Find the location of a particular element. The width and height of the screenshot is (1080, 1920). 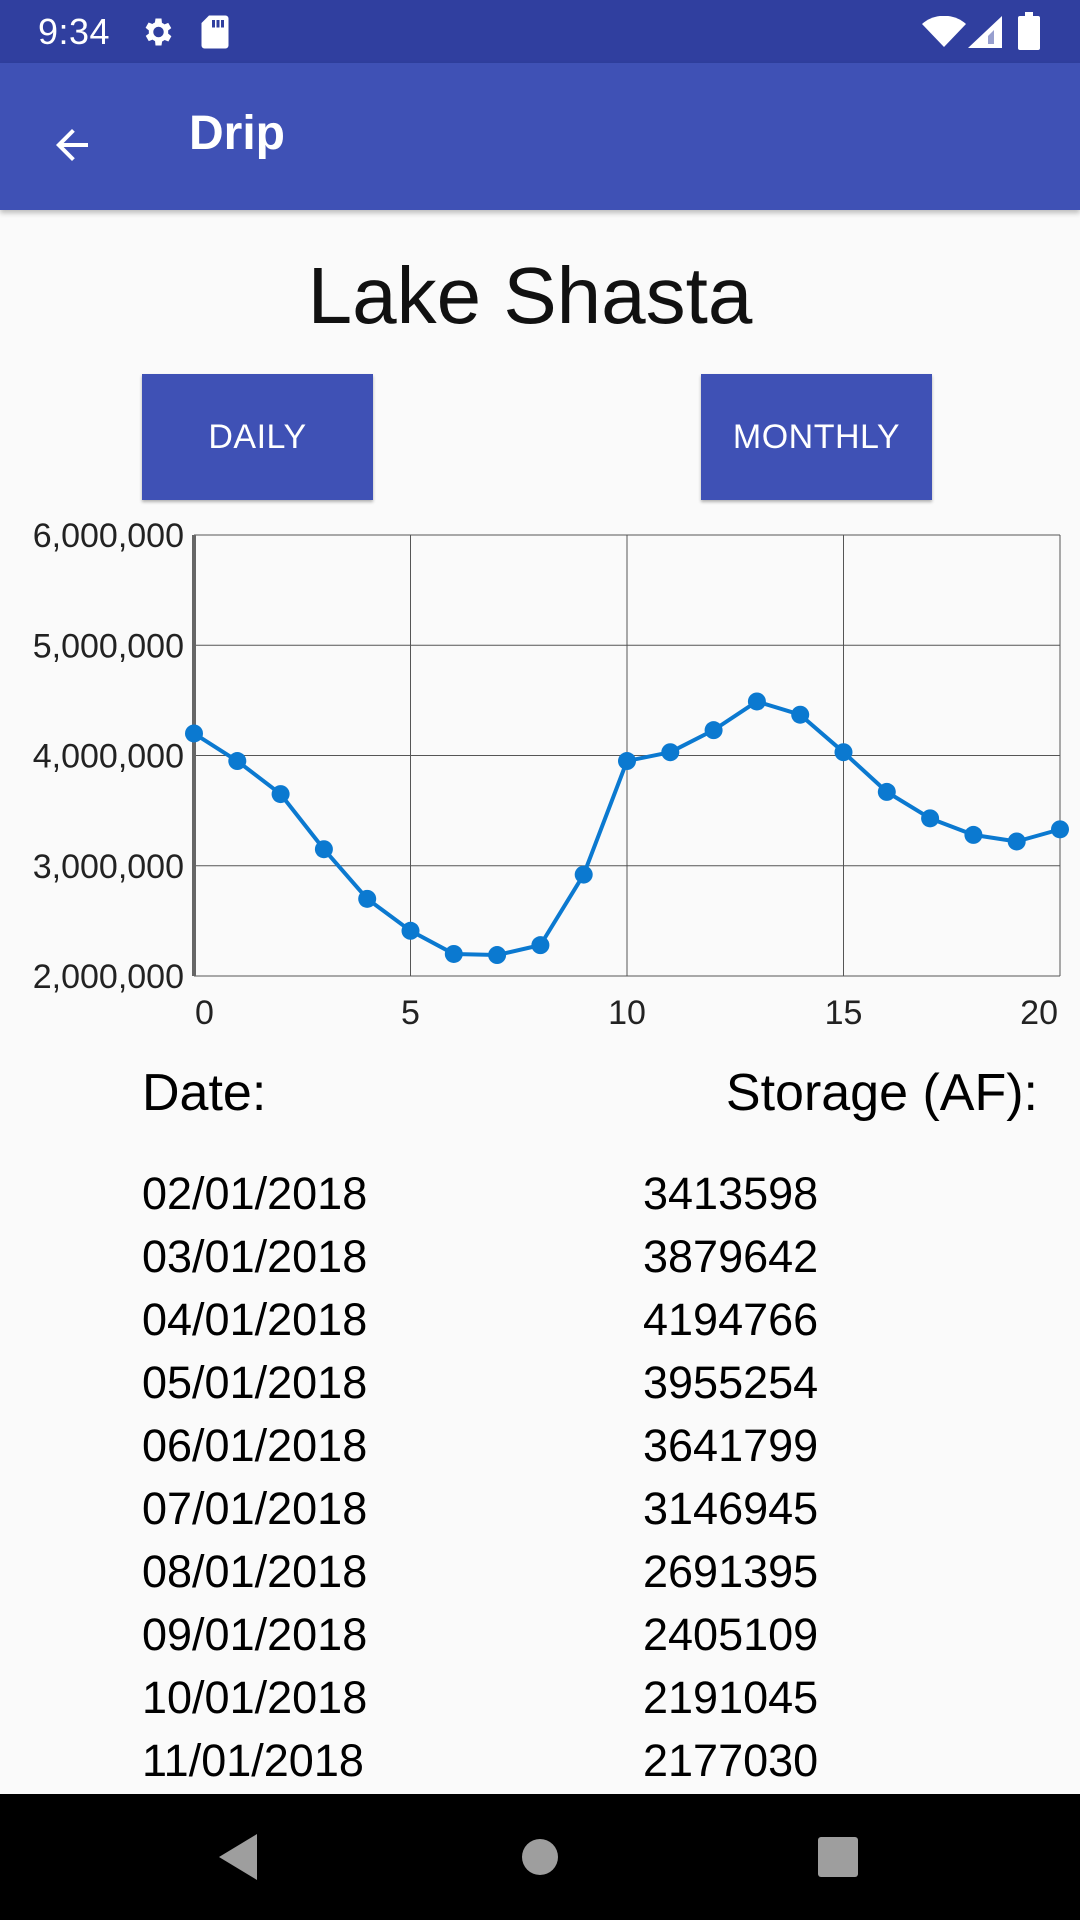

app-title: Drip is located at coordinates (237, 133).